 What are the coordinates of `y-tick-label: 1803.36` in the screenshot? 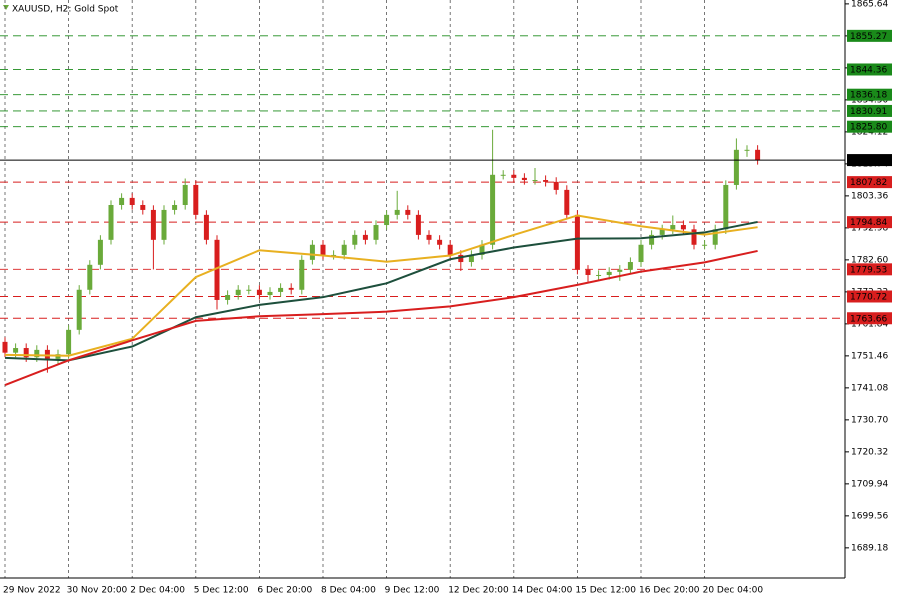 It's located at (869, 196).